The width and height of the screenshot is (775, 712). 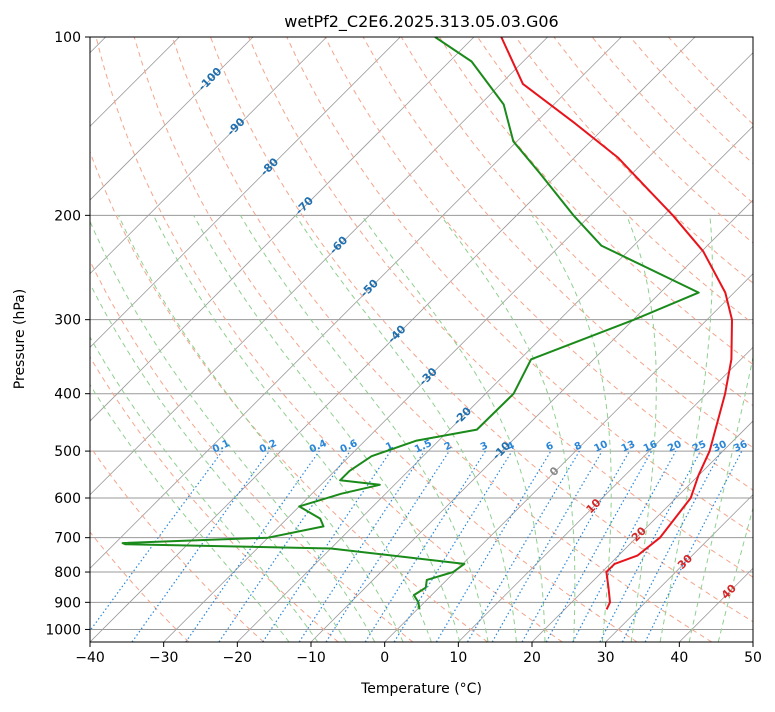 I want to click on y-tick-label: 100, so click(x=67, y=38).